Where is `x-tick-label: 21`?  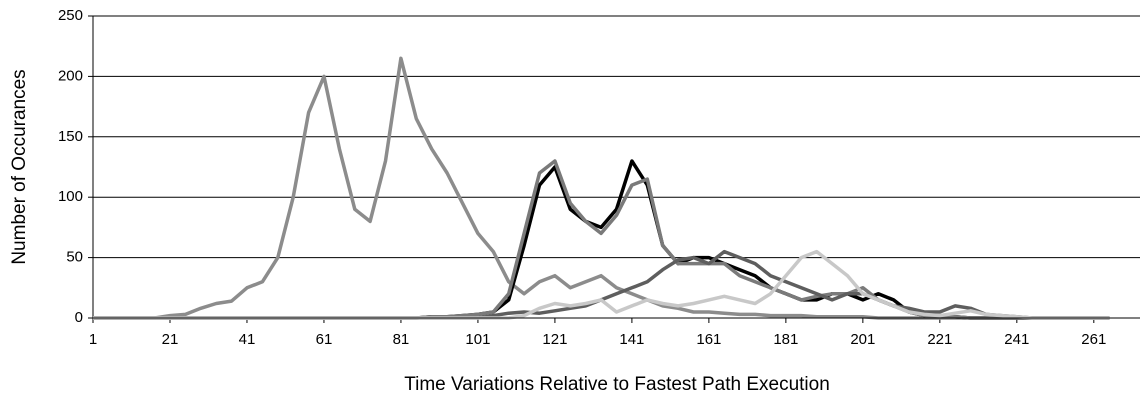
x-tick-label: 21 is located at coordinates (170, 339).